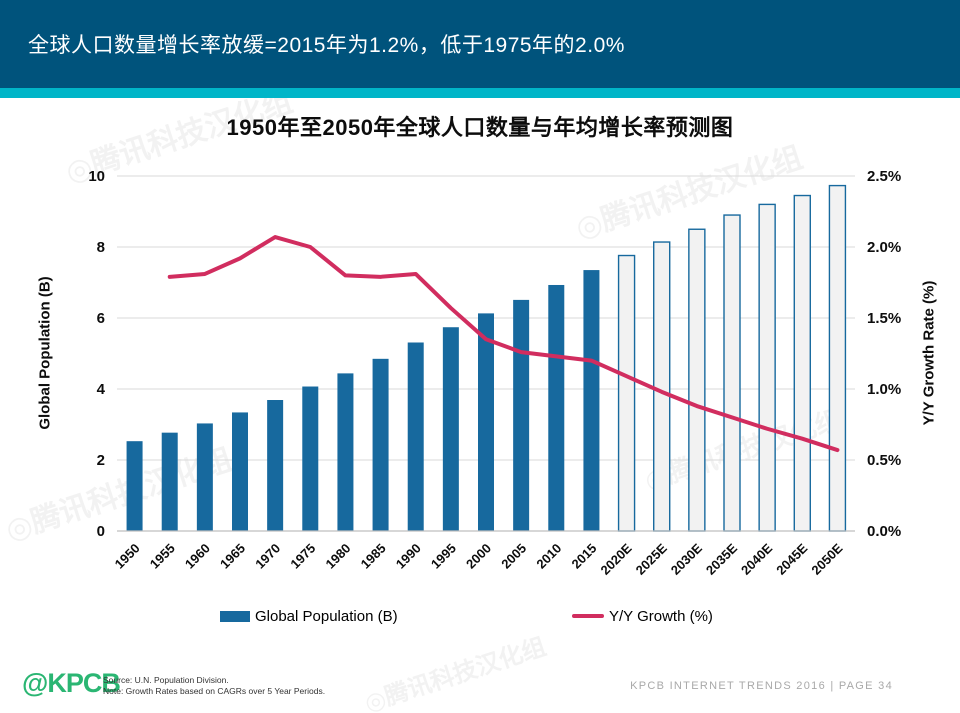  What do you see at coordinates (96, 176) in the screenshot?
I see `left-axis-tick: 10` at bounding box center [96, 176].